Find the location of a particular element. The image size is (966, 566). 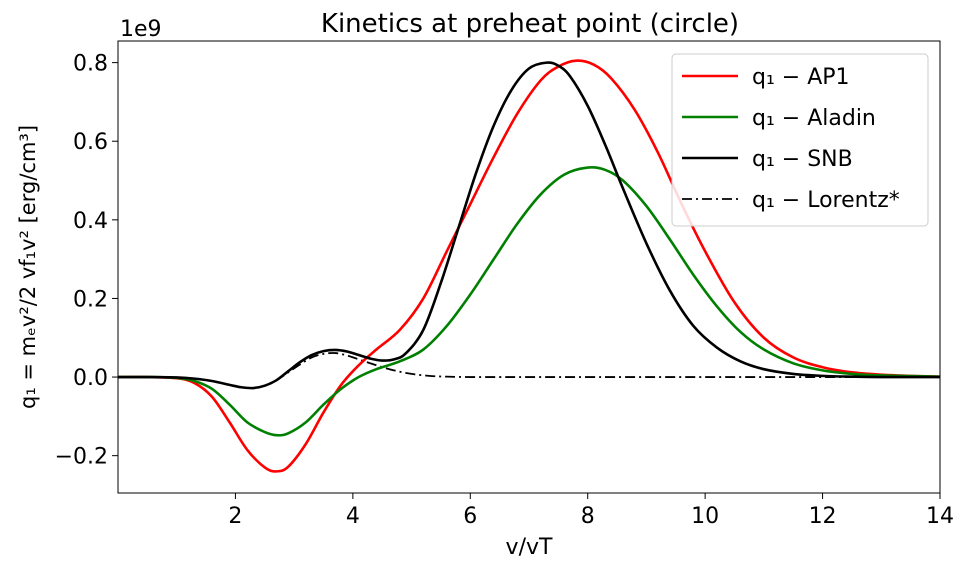

x-tick-label: 8 is located at coordinates (588, 516).